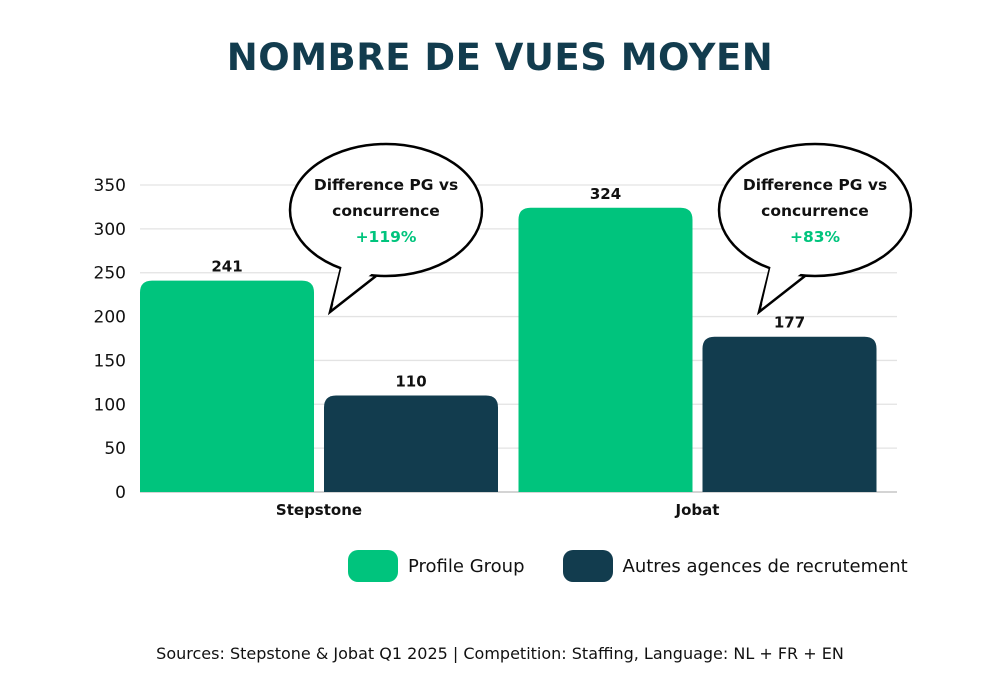 The height and width of the screenshot is (700, 1000). I want to click on callout-value: +119%, so click(386, 237).